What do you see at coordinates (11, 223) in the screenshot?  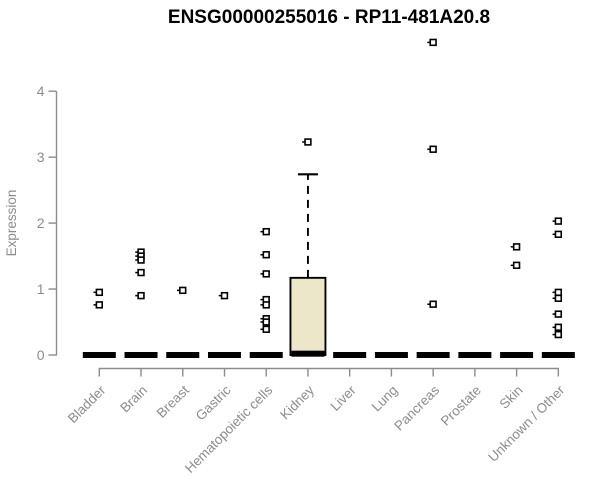 I see `y-axis-title: Expression` at bounding box center [11, 223].